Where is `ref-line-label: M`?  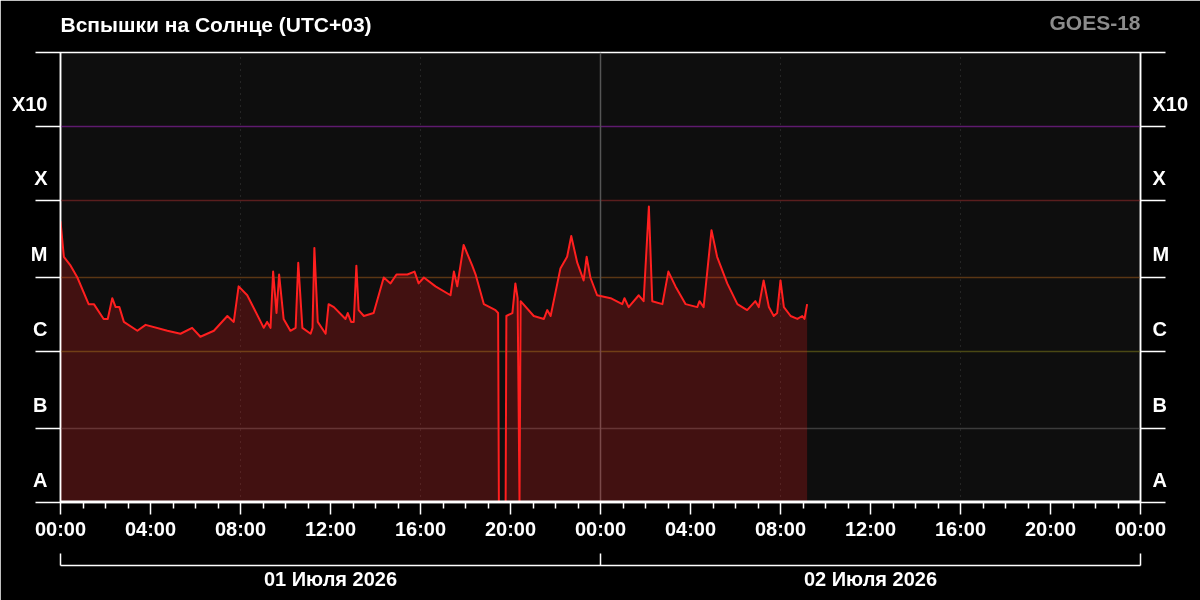 ref-line-label: M is located at coordinates (1161, 254).